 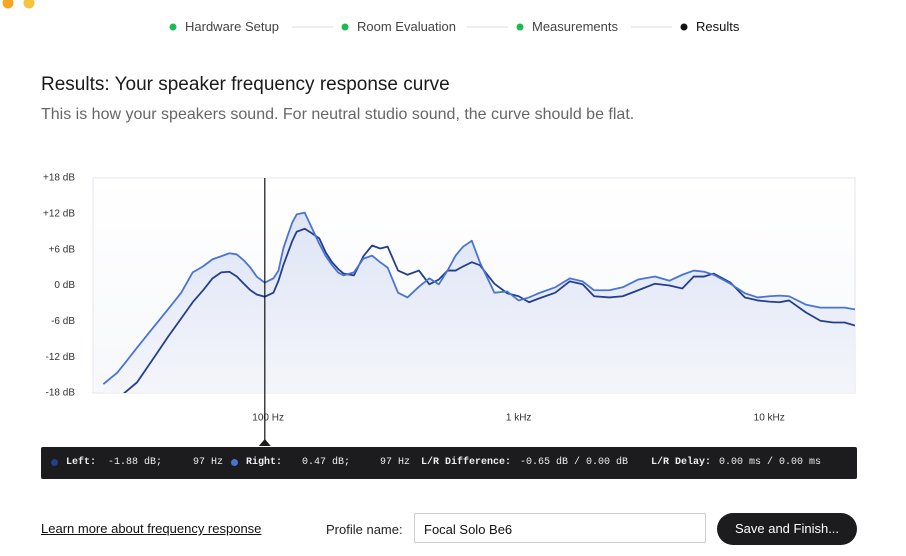 What do you see at coordinates (18, 4) in the screenshot?
I see `window-controls` at bounding box center [18, 4].